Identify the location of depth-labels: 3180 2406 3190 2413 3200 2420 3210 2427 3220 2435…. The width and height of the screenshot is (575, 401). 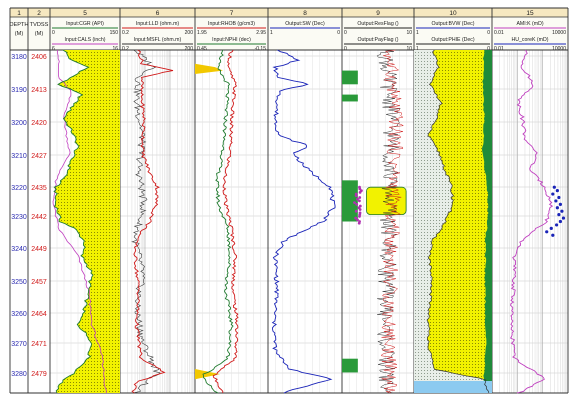
(29, 216).